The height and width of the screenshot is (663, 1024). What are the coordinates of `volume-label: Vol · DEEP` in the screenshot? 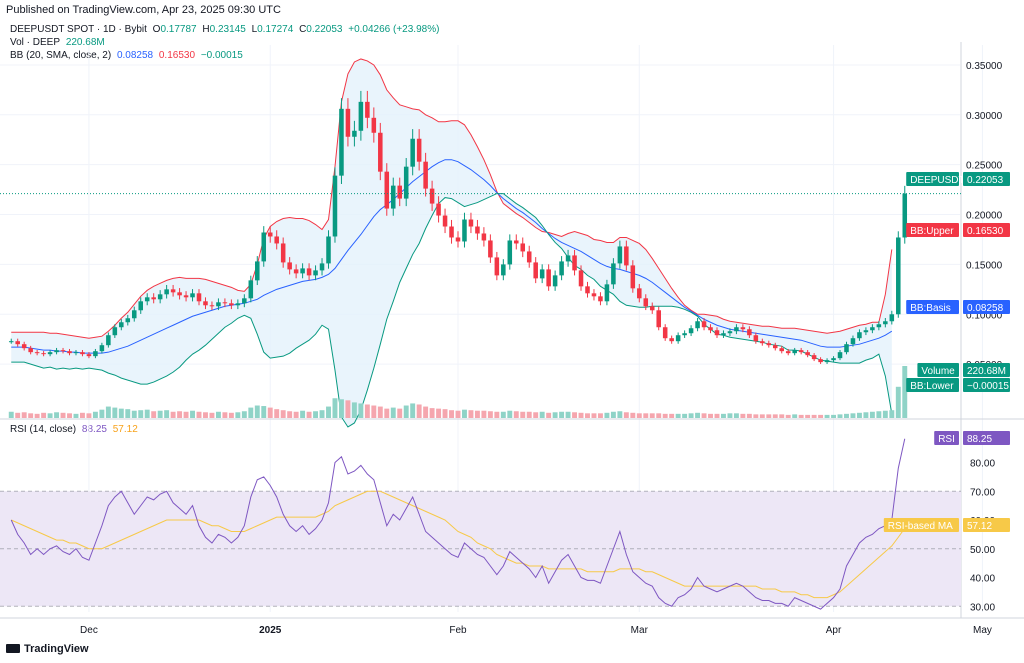 It's located at (35, 42).